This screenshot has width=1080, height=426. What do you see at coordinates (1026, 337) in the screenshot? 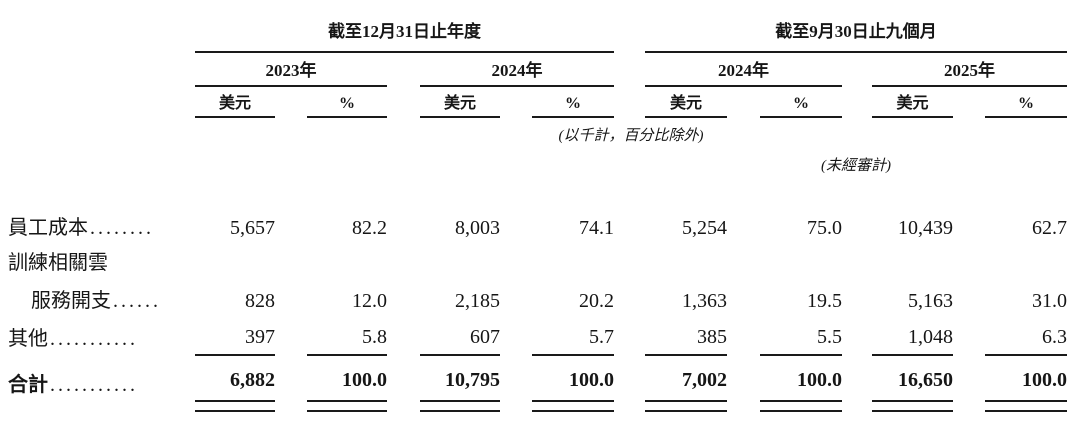
I see `table-cell: 6.3` at bounding box center [1026, 337].